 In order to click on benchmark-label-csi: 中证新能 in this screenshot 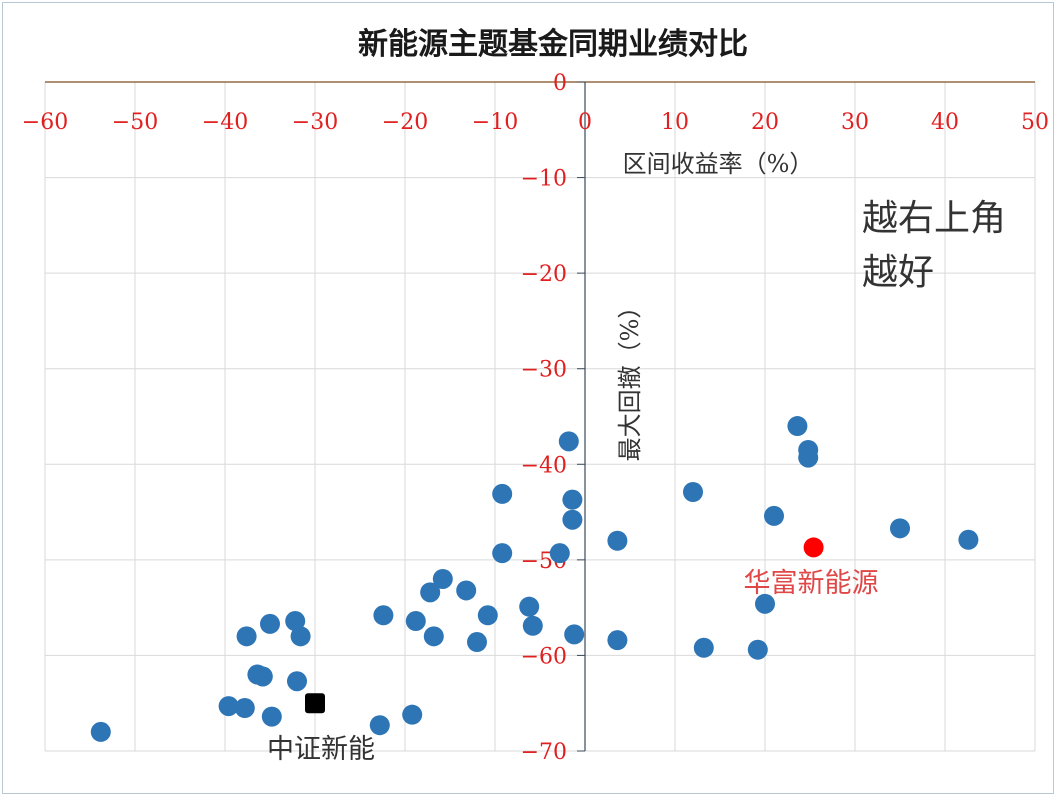, I will do `click(321, 749)`.